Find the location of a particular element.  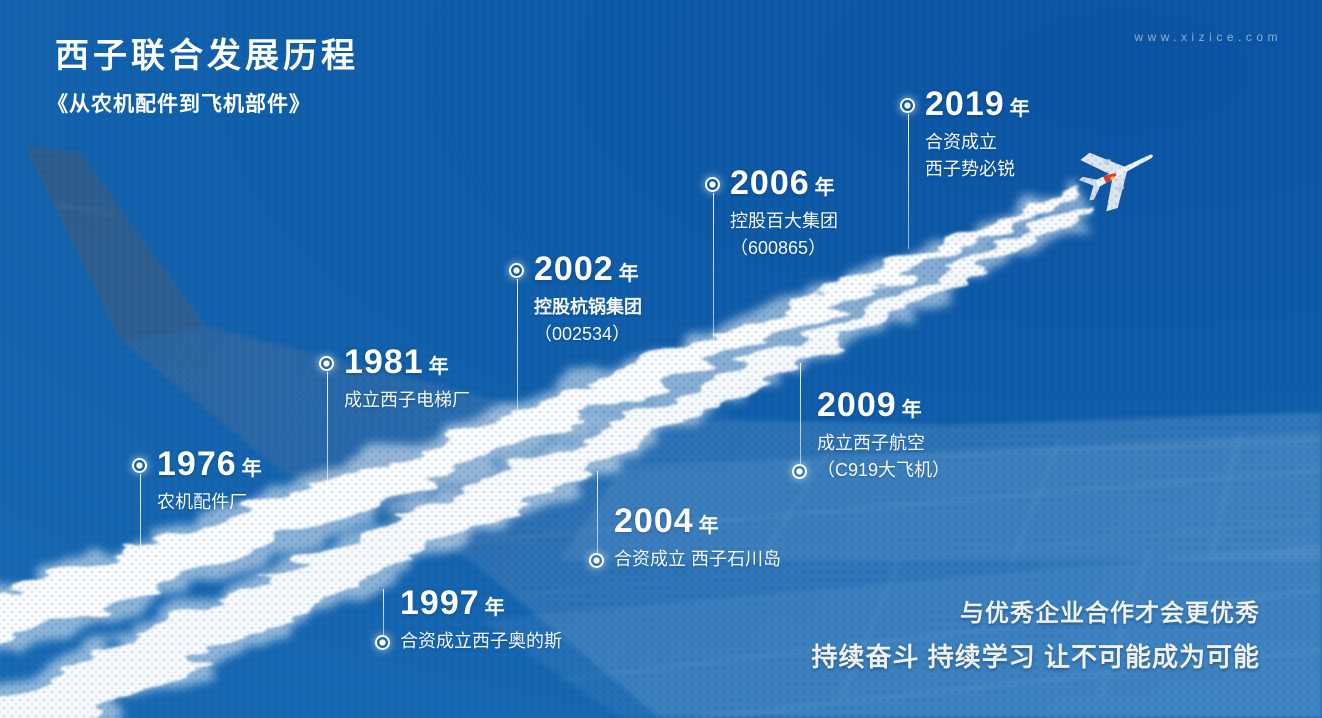

event-desc: 合资成立西子奥的斯 is located at coordinates (481, 641).